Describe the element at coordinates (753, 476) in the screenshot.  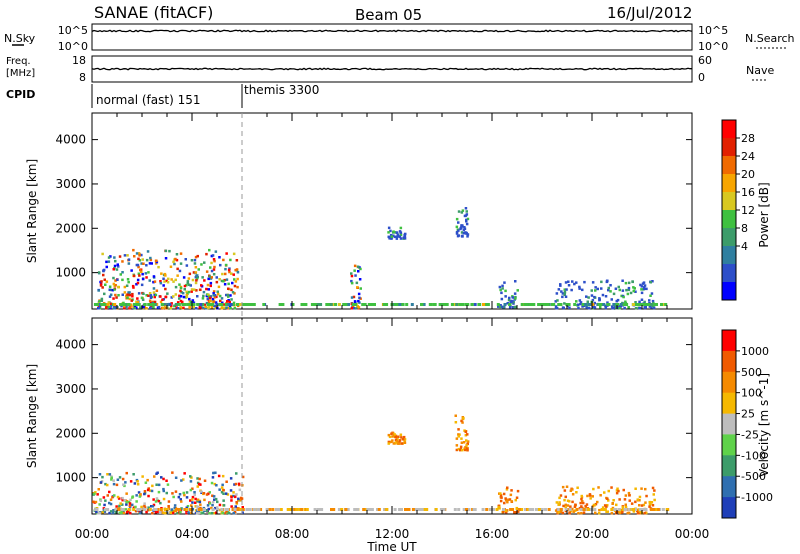
I see `colorbar-tick-label: -500` at that location.